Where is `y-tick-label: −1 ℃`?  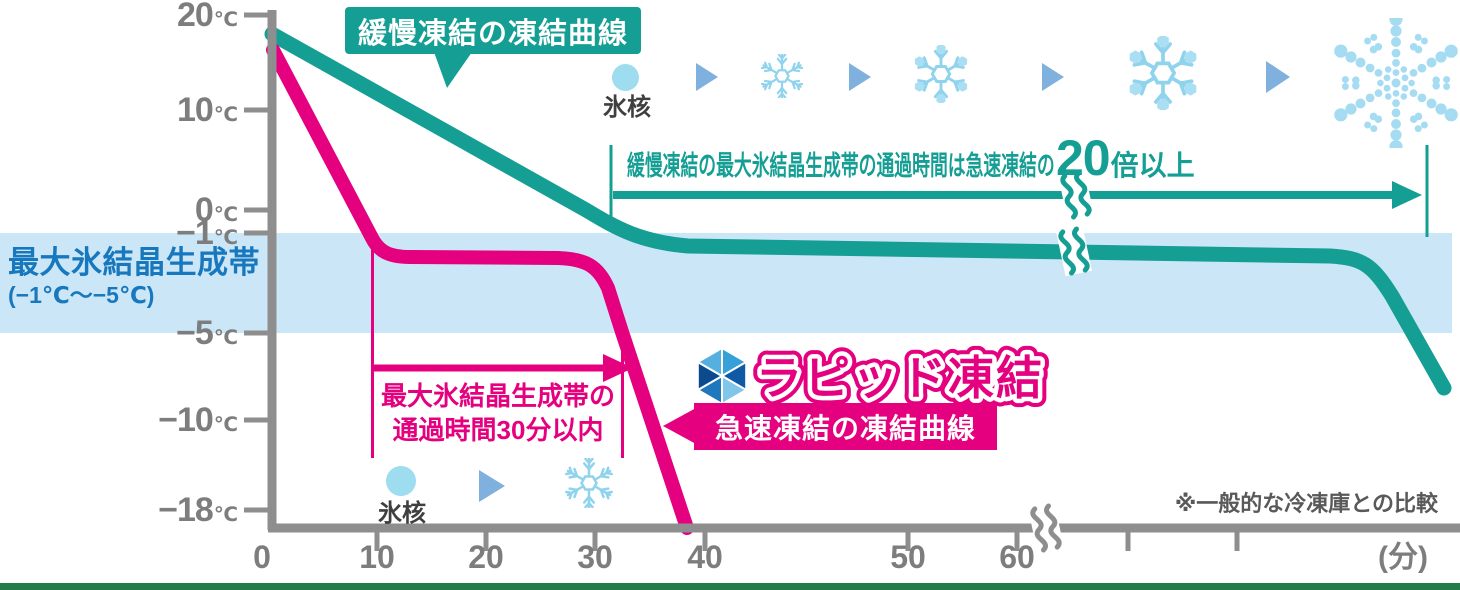 y-tick-label: −1 ℃ is located at coordinates (207, 233).